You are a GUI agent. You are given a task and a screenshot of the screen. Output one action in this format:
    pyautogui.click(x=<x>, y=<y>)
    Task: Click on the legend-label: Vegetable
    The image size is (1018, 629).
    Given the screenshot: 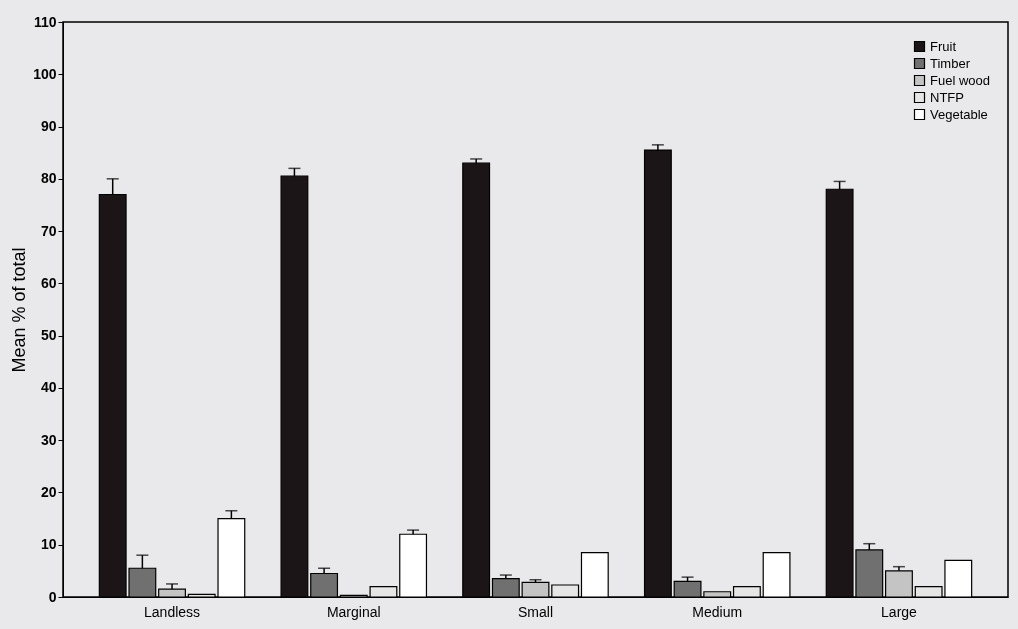 What is the action you would take?
    pyautogui.click(x=959, y=114)
    